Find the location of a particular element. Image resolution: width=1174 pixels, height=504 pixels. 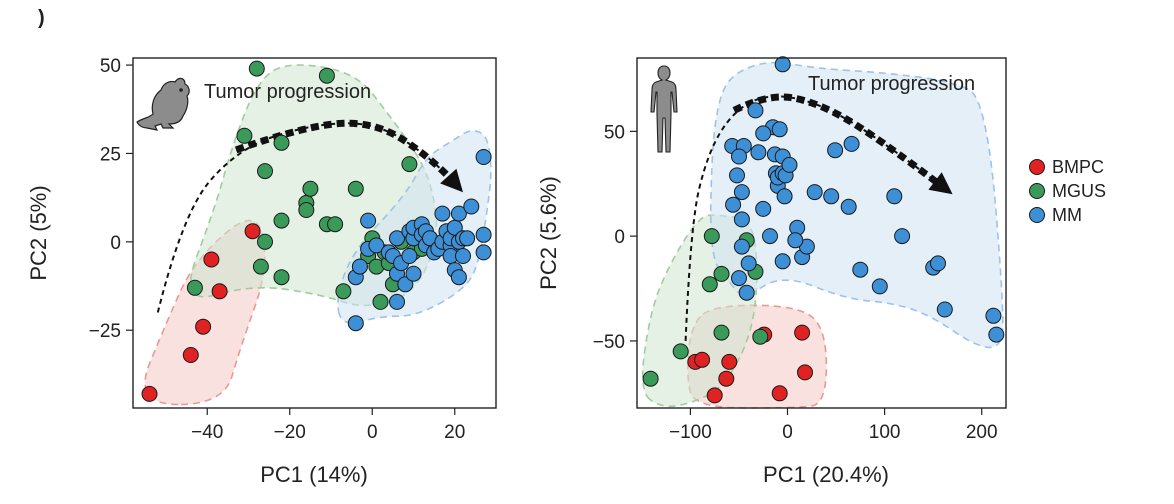

x-axis-label: PC1 (14%) is located at coordinates (314, 474).